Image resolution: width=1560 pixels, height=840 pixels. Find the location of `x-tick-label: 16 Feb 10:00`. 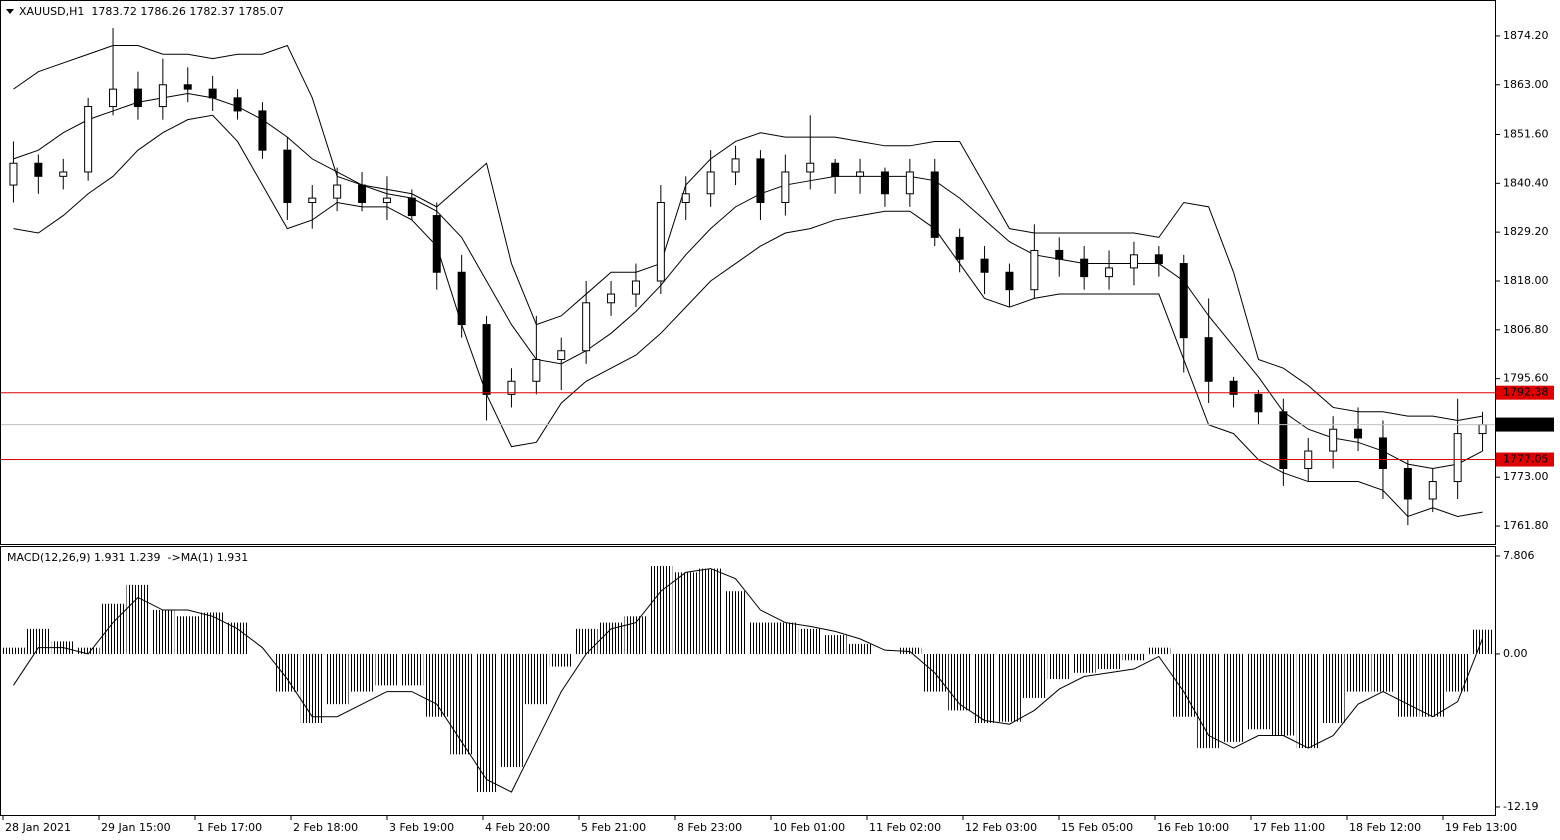

x-tick-label: 16 Feb 10:00 is located at coordinates (1193, 827).